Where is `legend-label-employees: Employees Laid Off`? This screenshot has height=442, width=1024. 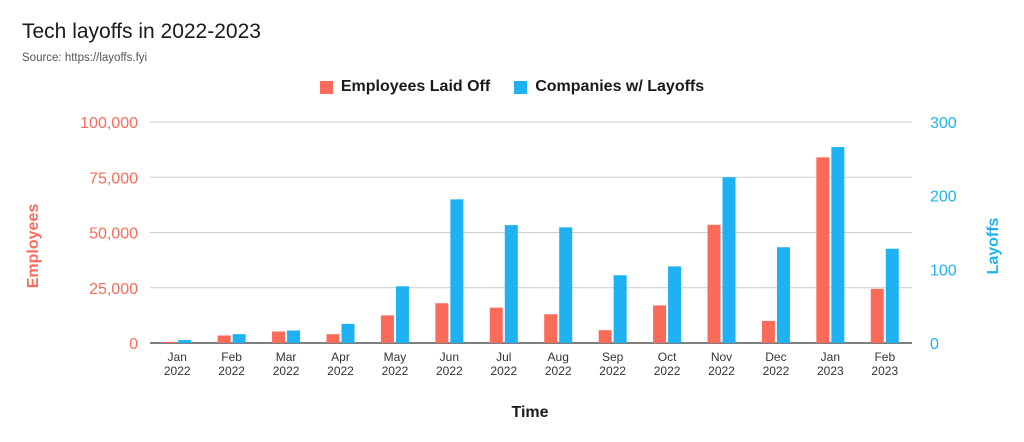 legend-label-employees: Employees Laid Off is located at coordinates (415, 86).